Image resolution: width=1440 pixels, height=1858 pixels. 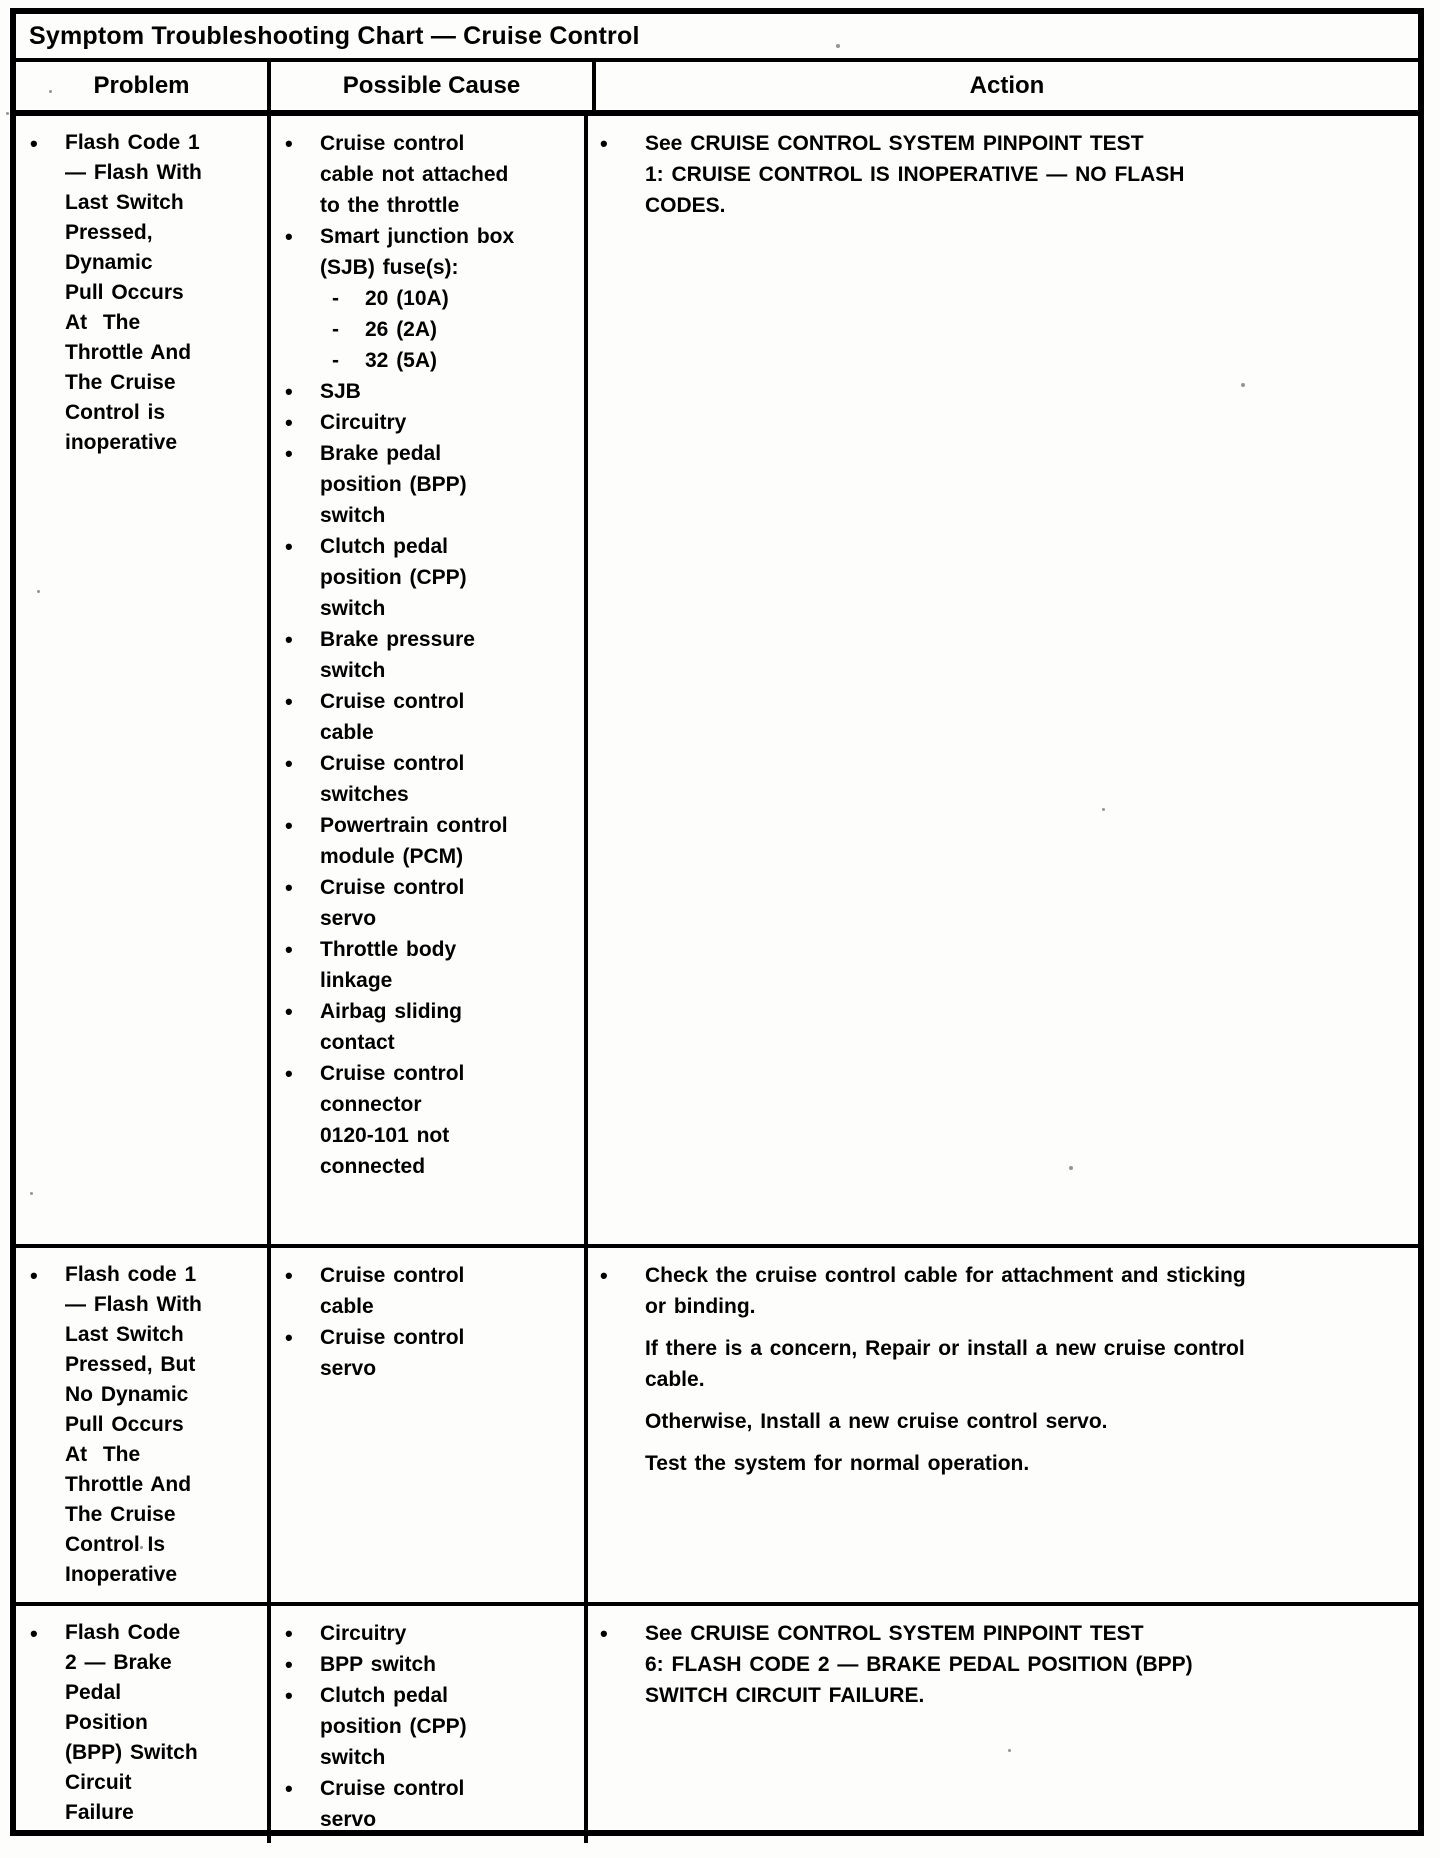 I want to click on cause-item: • Cruise control switches, so click(x=431, y=779).